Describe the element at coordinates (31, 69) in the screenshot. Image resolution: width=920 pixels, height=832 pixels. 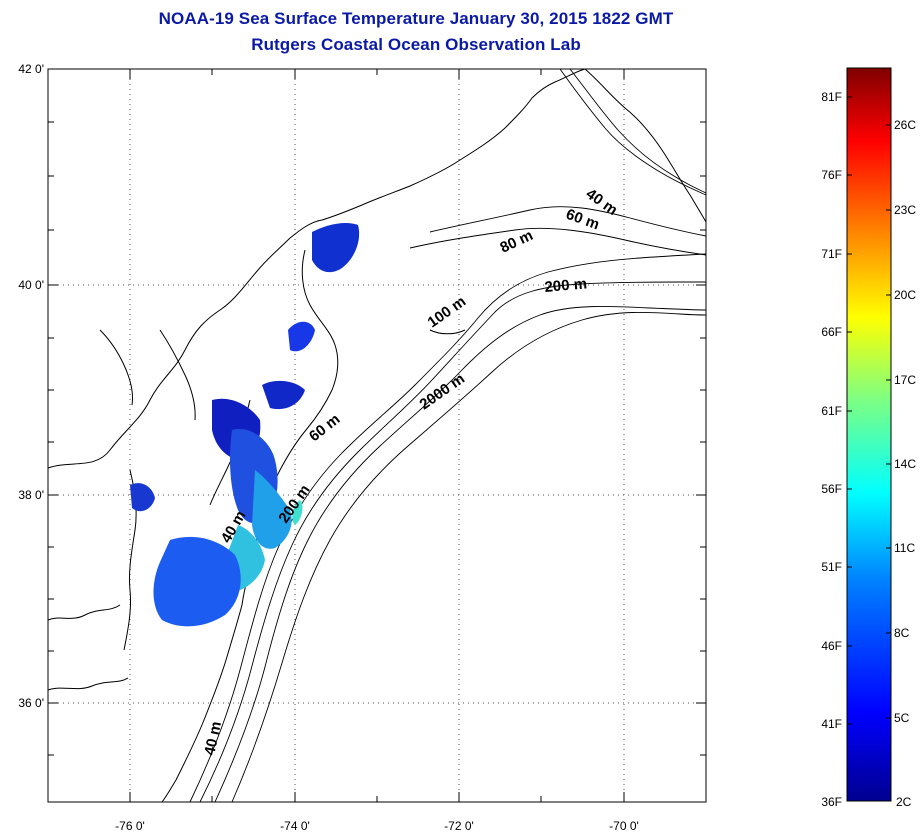
I see `lat-label-42: 42 0'` at that location.